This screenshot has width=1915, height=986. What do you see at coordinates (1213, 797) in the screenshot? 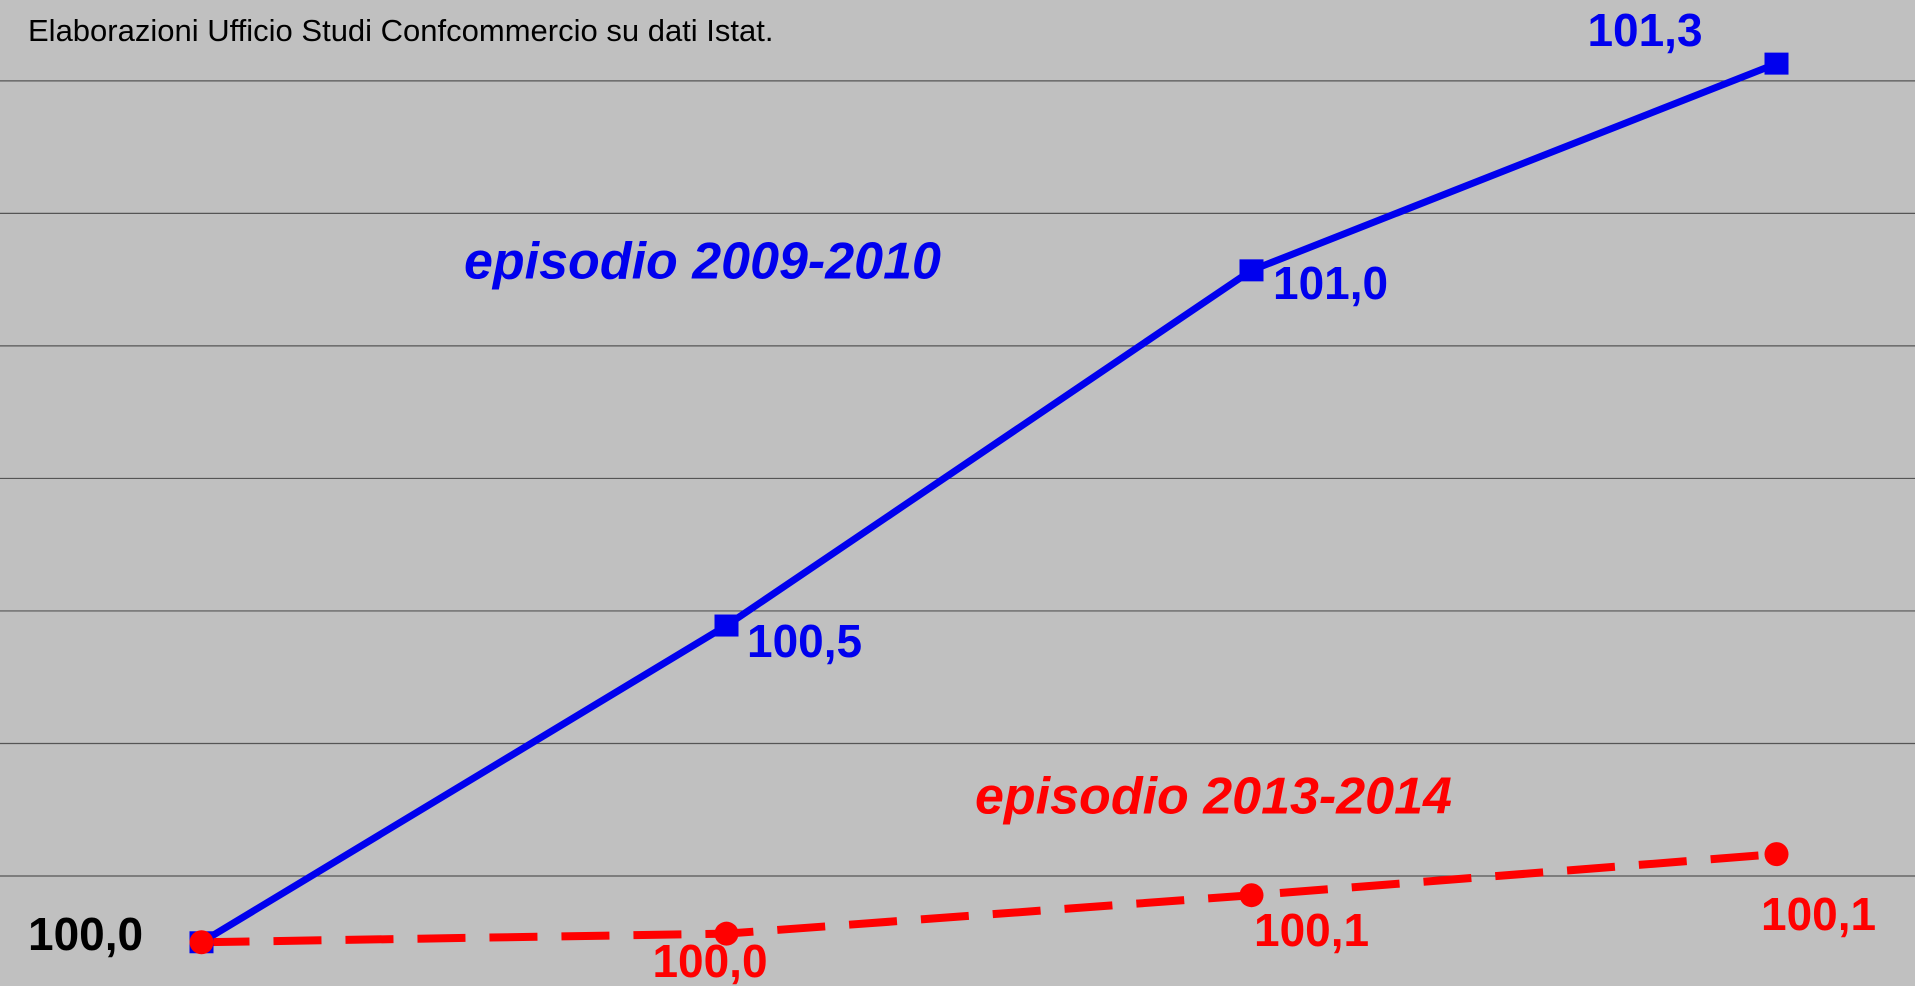
I see `series-name: episodio 2013-2014` at bounding box center [1213, 797].